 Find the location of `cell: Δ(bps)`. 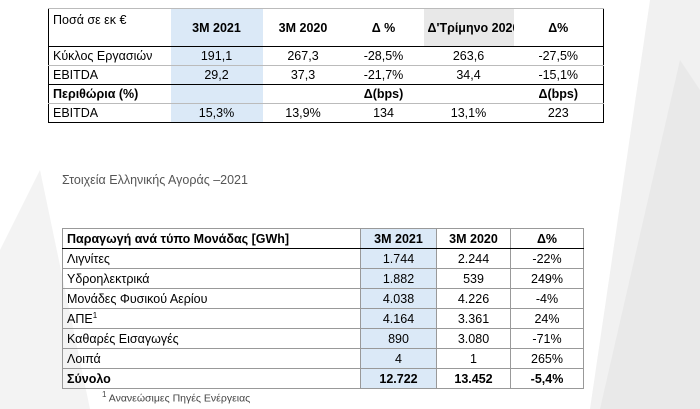

cell: Δ(bps) is located at coordinates (383, 94).